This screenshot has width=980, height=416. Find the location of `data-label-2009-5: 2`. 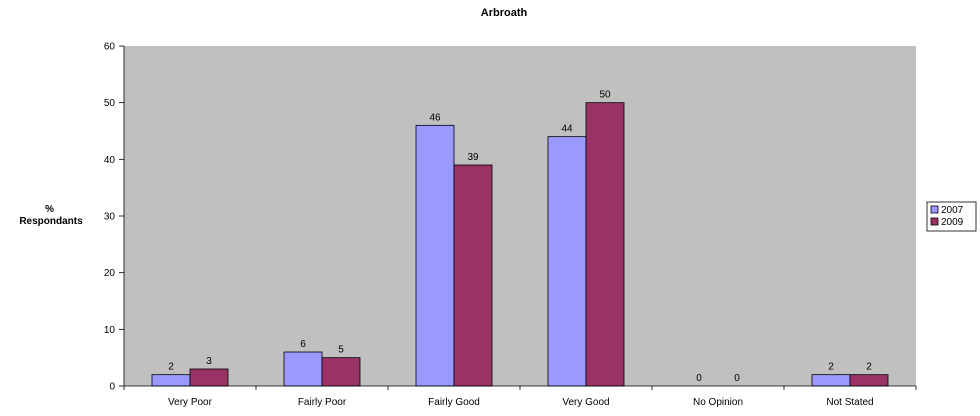

data-label-2009-5: 2 is located at coordinates (869, 367).